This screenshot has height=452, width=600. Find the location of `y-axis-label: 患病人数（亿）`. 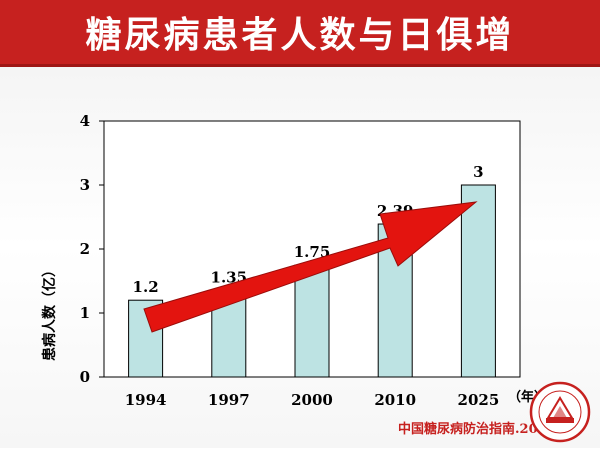

y-axis-label: 患病人数（亿） is located at coordinates (49, 312).